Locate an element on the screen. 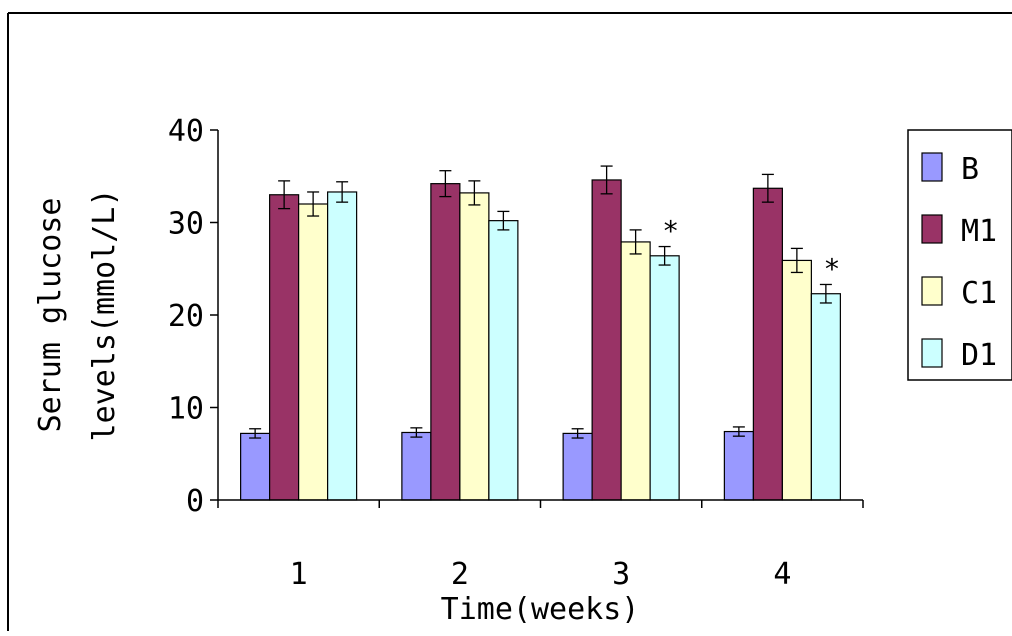 Image resolution: width=1012 pixels, height=636 pixels. y-tick-label: 20 is located at coordinates (186, 316).